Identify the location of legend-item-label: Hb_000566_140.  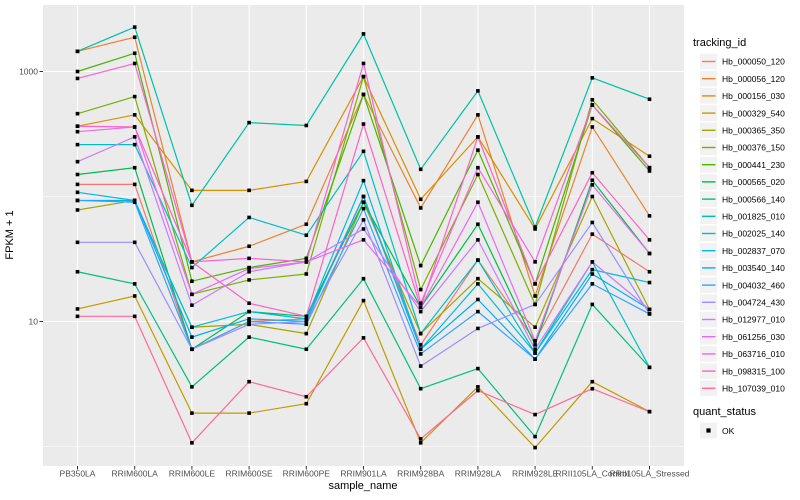
(753, 199).